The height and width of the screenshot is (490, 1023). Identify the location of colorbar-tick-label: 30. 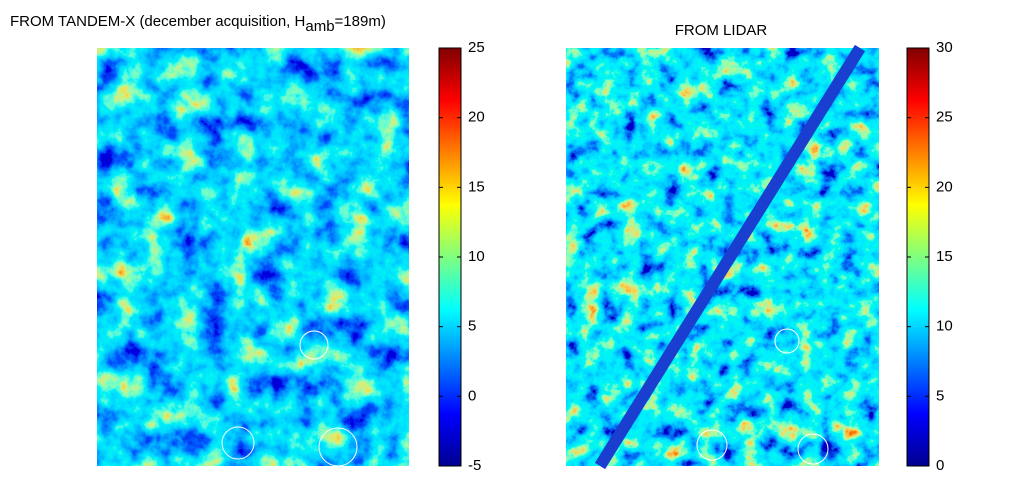
(944, 47).